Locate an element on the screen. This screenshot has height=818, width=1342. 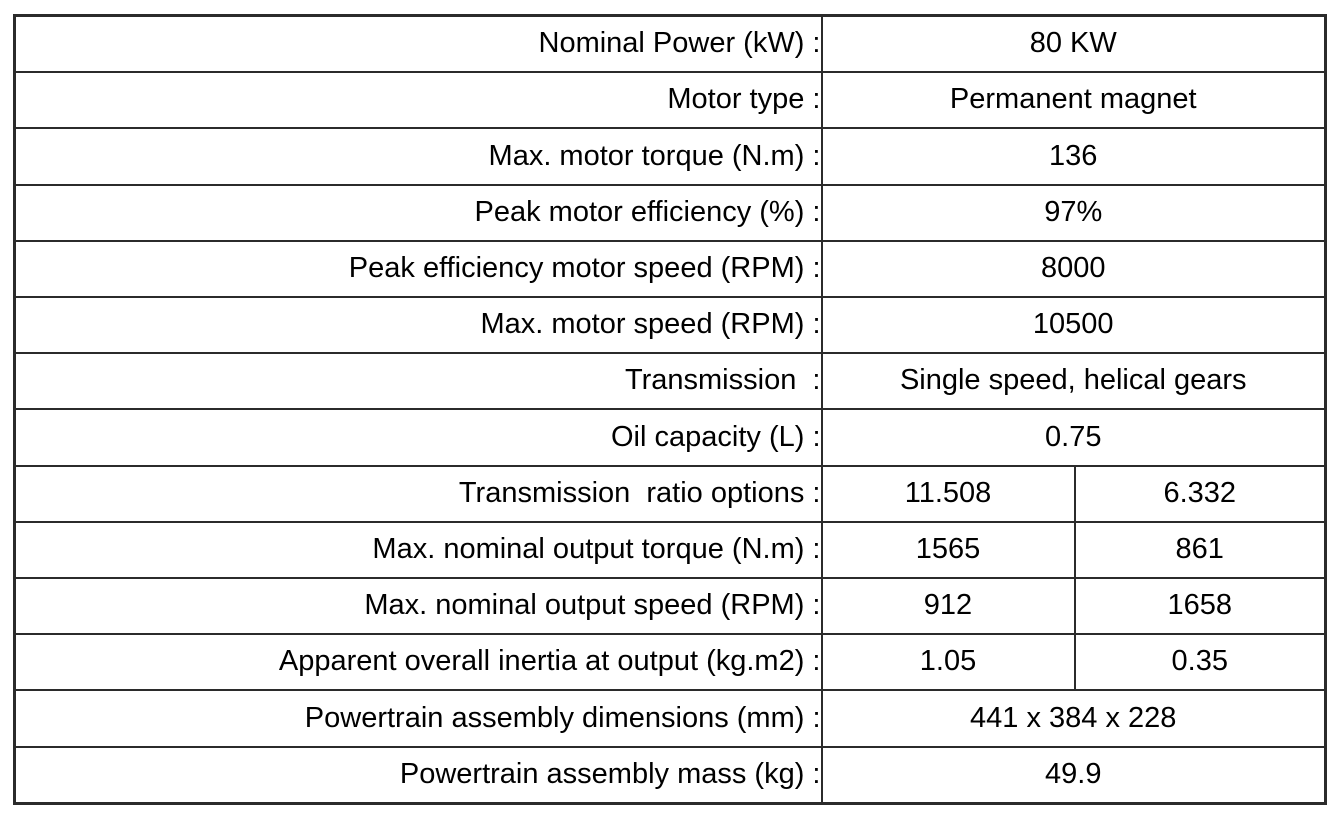
spec-value: Single speed, helical gears is located at coordinates (1073, 381).